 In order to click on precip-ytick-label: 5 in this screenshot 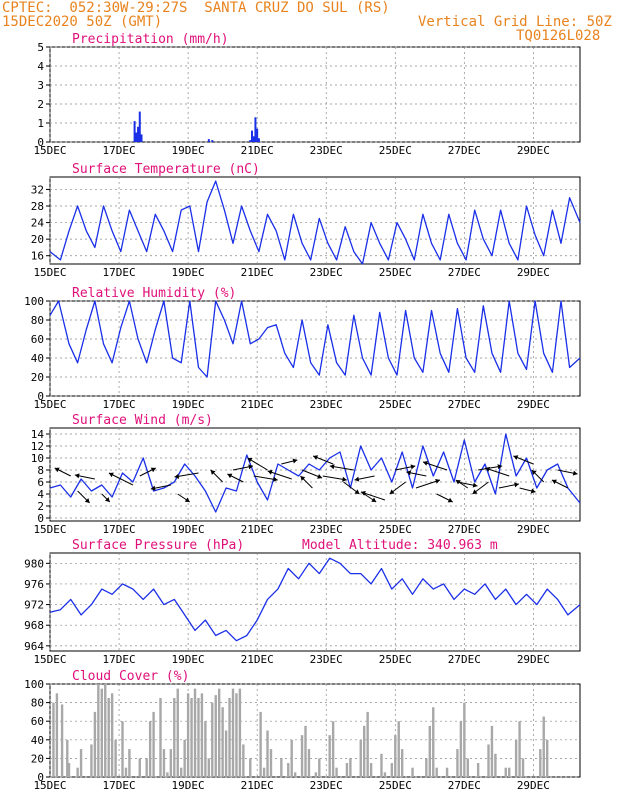, I will do `click(40, 47)`.